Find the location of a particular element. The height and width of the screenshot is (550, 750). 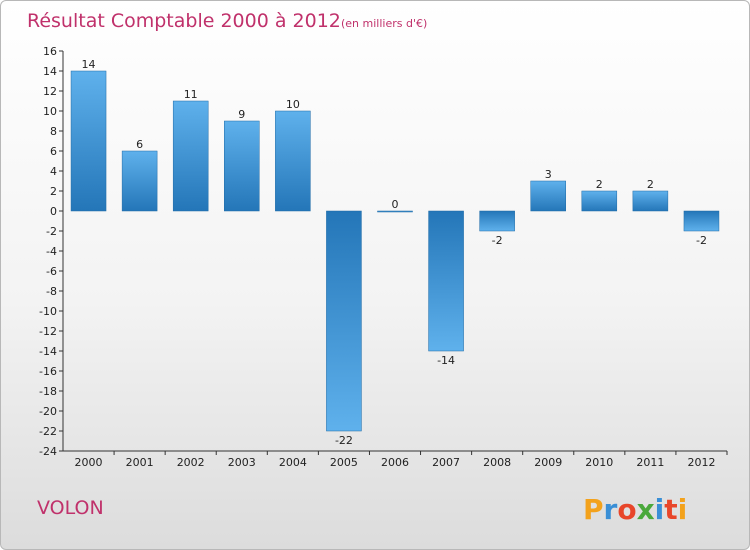

x-tick-label-2003: 2003 is located at coordinates (242, 462).